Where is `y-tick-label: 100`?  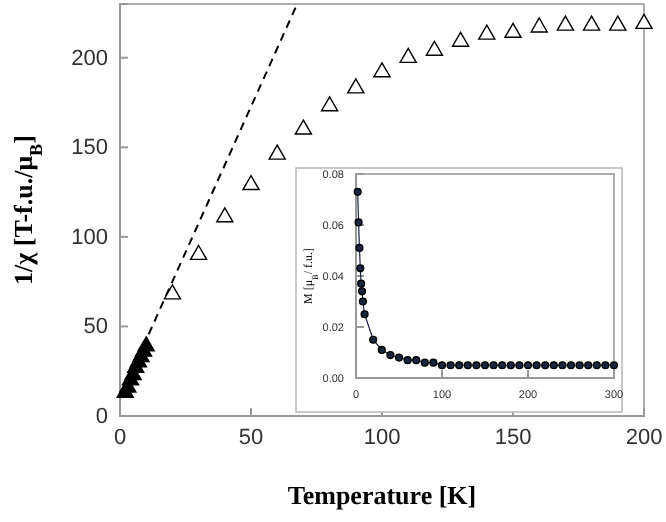
y-tick-label: 100 is located at coordinates (89, 237).